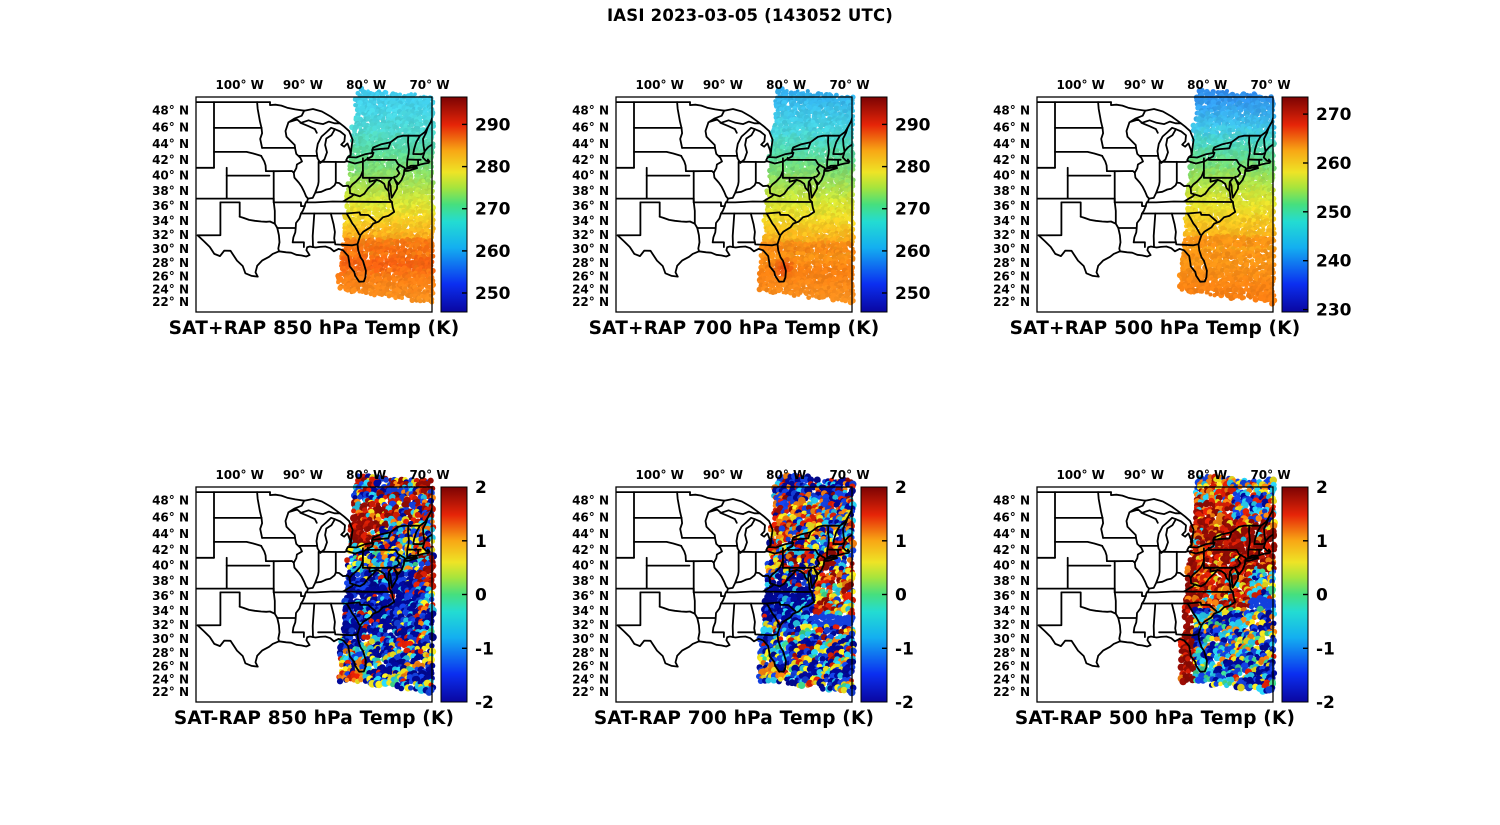 Image resolution: width=1500 pixels, height=825 pixels. Describe the element at coordinates (887, 595) in the screenshot. I see `colorbar: 2 1 0 -1 -2` at that location.